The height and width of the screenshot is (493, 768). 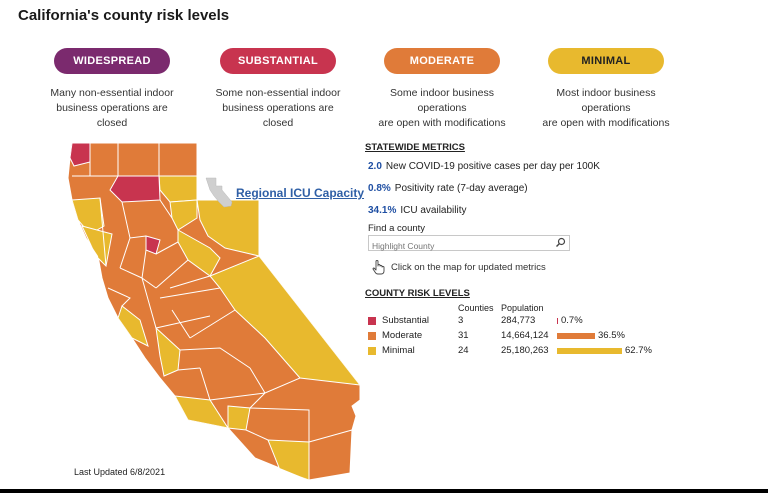 I want to click on last-updated: Last Updated 6/8/2021, so click(x=120, y=472).